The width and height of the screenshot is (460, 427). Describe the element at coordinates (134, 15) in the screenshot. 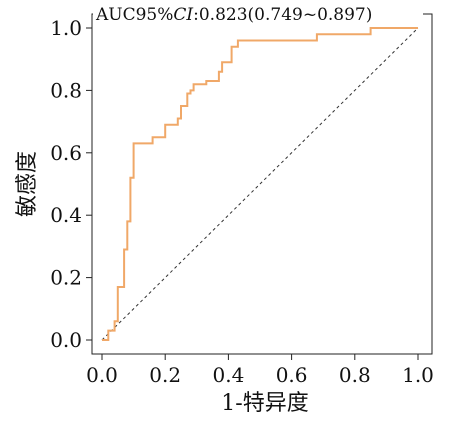

I see `auc-prefix: AUC95%` at that location.